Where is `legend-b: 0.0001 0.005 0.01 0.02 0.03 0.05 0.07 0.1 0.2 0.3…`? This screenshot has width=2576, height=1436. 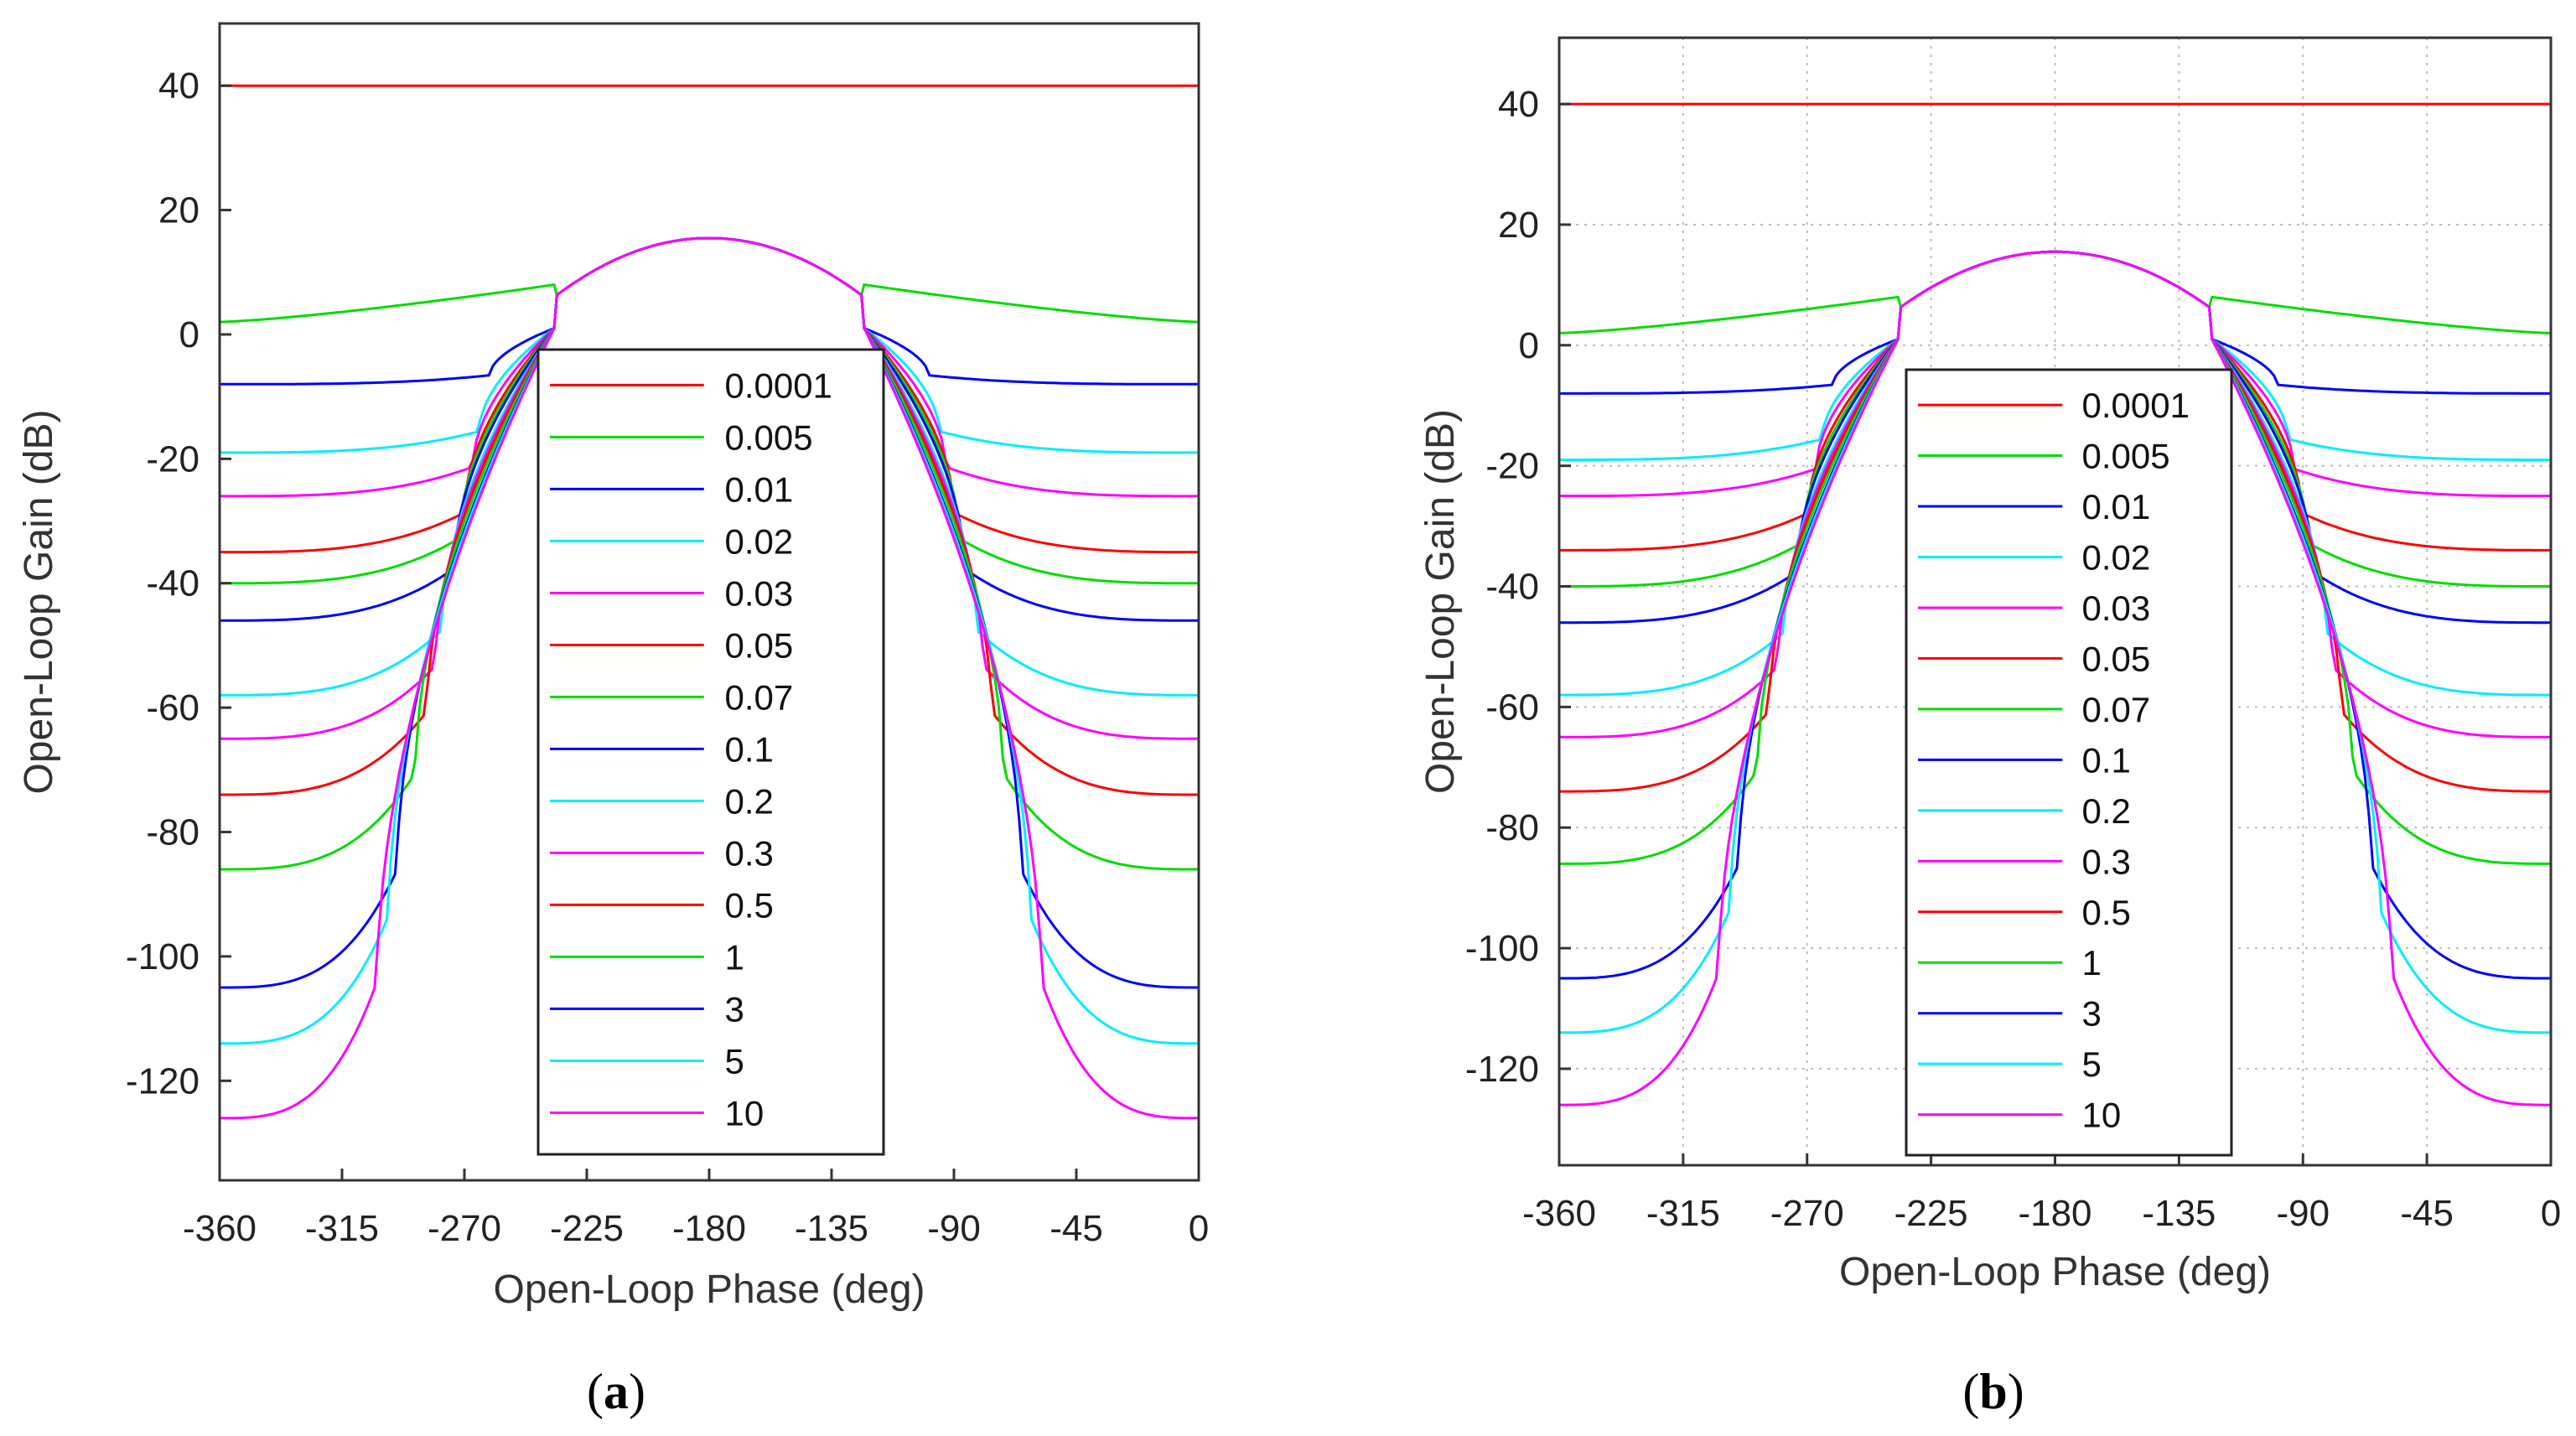
legend-b: 0.0001 0.005 0.01 0.02 0.03 0.05 0.07 0.1 0.2 0.3… is located at coordinates (2069, 762).